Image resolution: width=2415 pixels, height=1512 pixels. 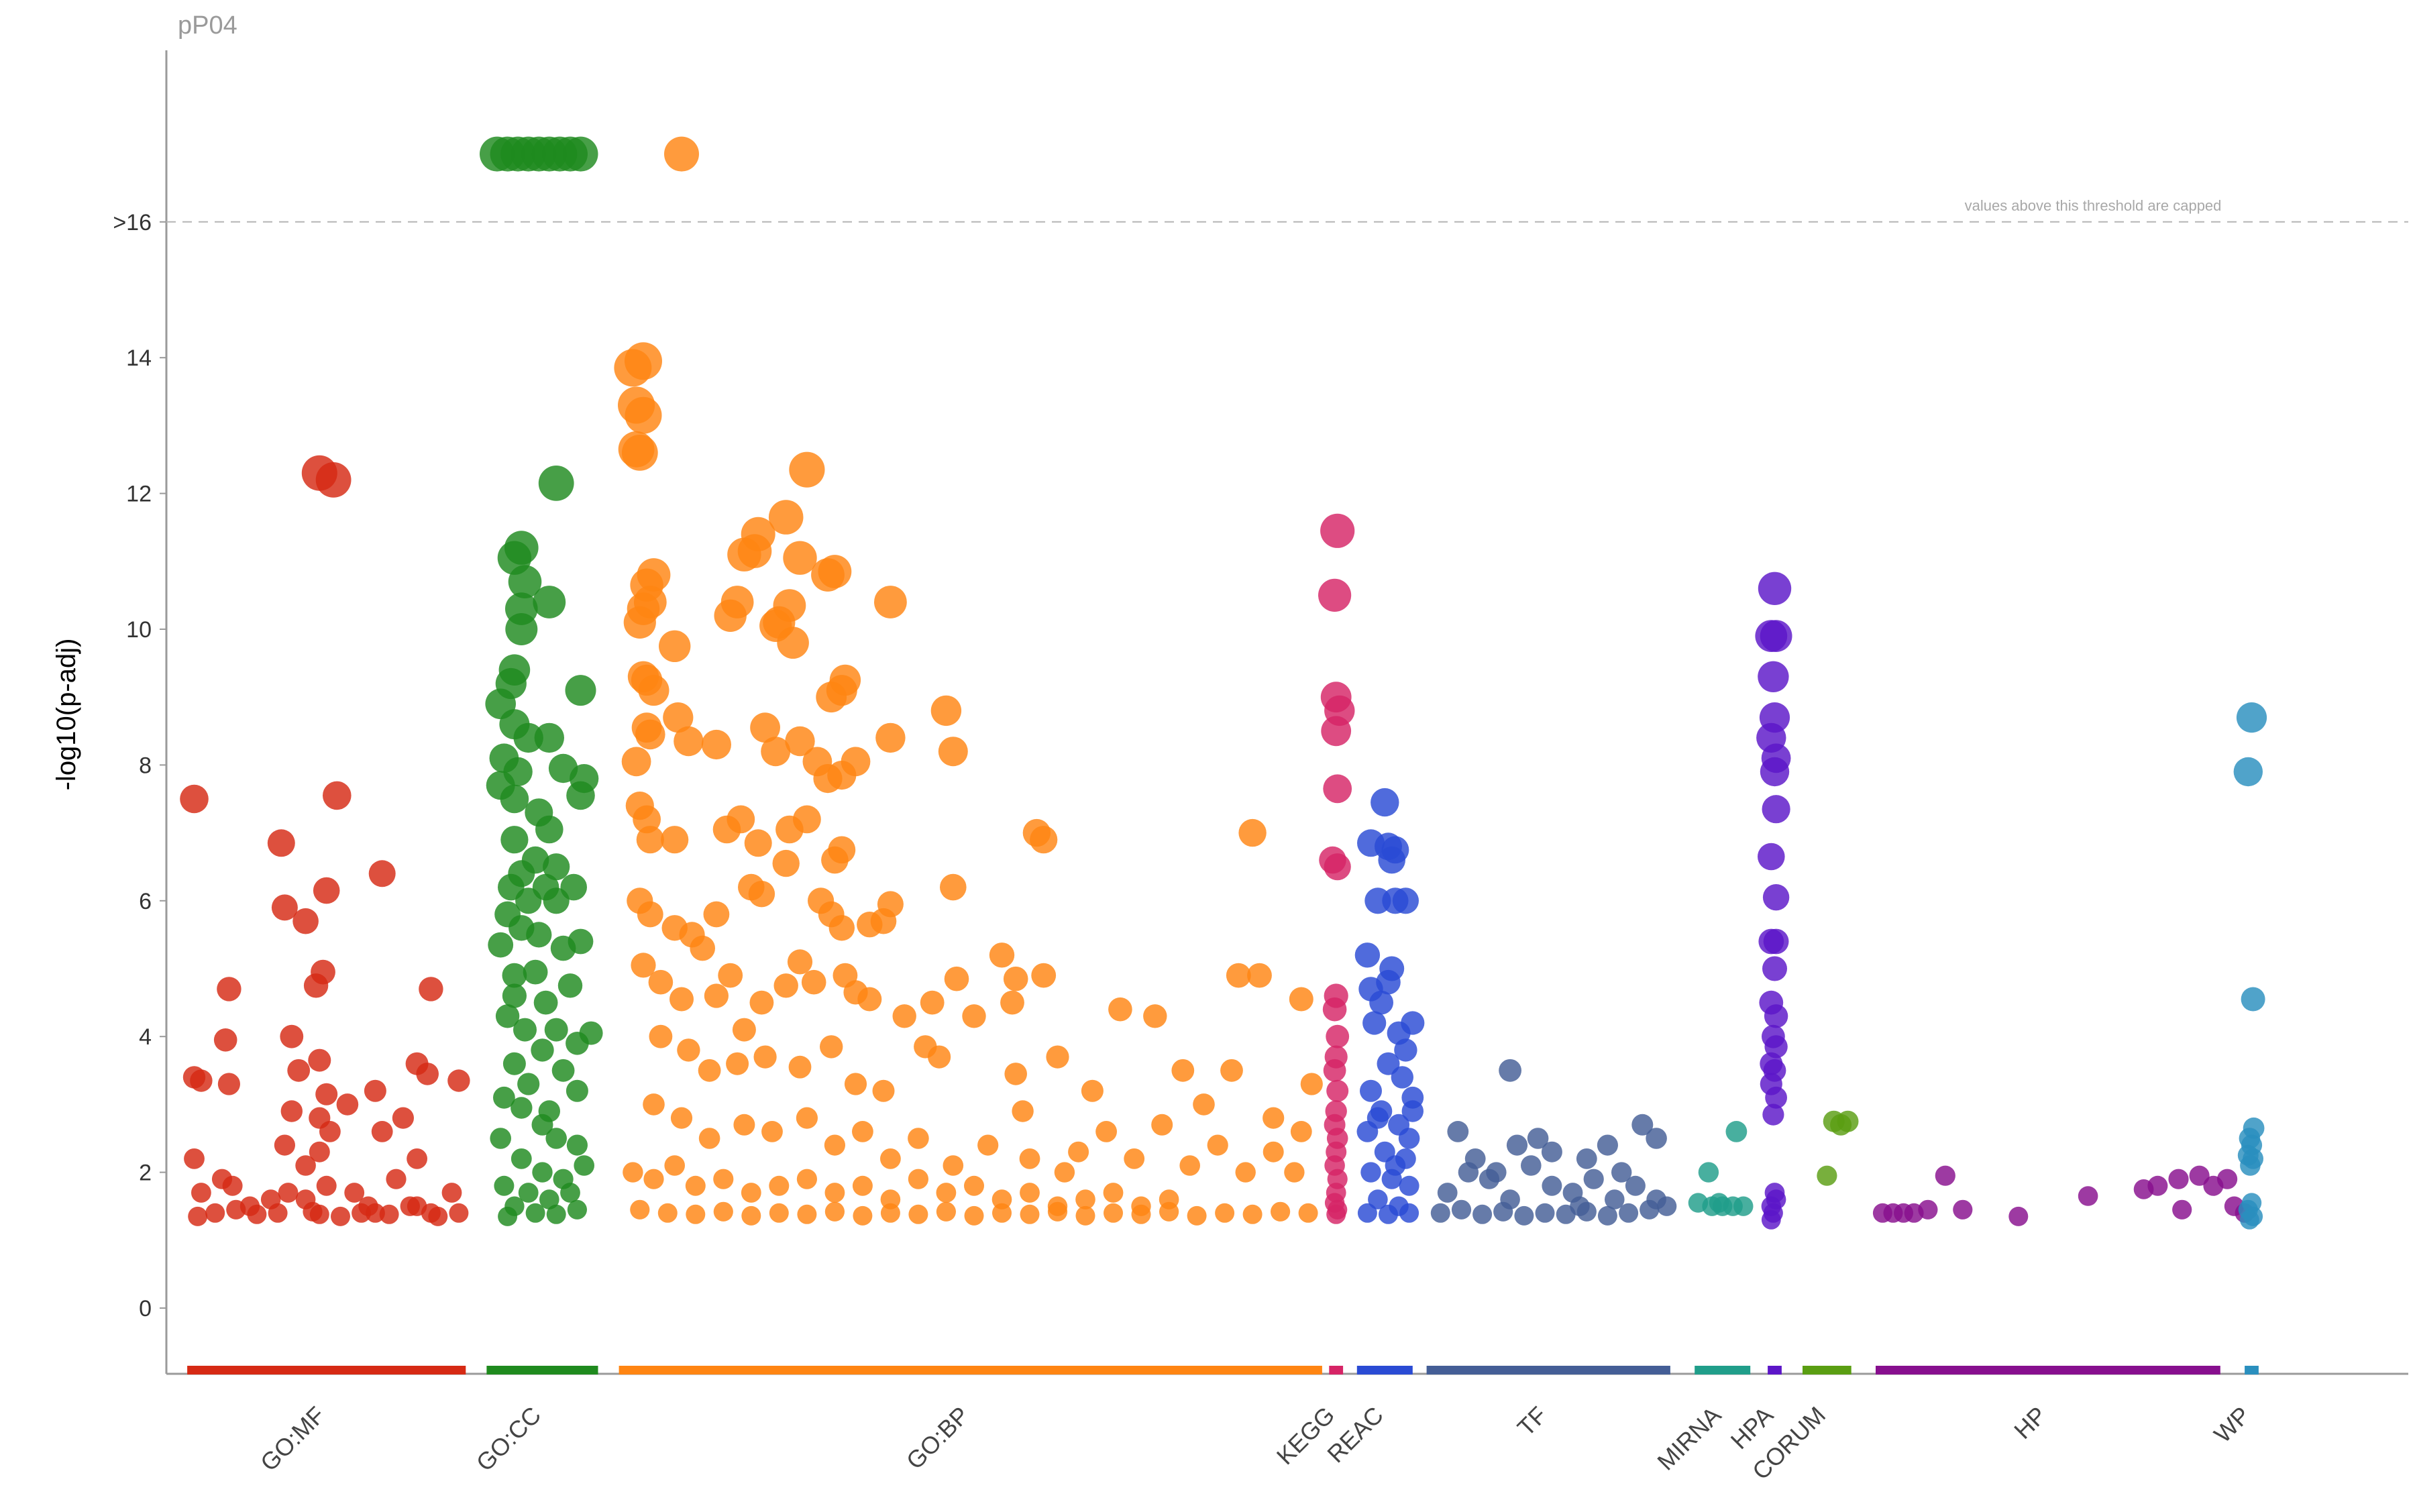 What do you see at coordinates (1723, 1370) in the screenshot?
I see `source-bar-mirna` at bounding box center [1723, 1370].